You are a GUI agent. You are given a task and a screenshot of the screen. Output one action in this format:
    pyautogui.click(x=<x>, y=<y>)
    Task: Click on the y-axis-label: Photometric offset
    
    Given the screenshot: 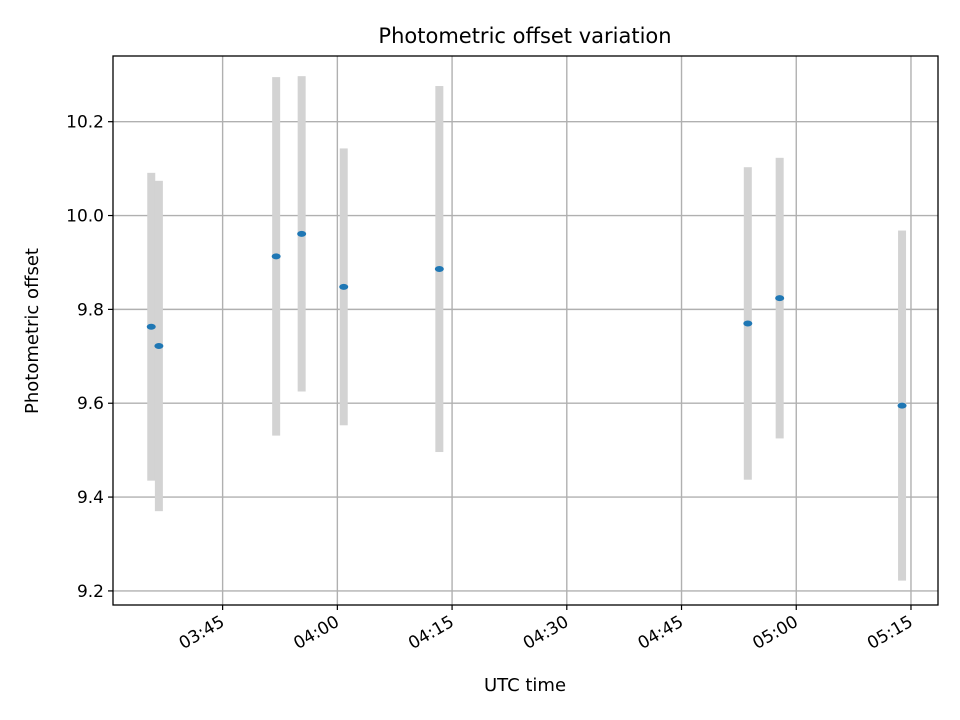 What is the action you would take?
    pyautogui.click(x=32, y=331)
    